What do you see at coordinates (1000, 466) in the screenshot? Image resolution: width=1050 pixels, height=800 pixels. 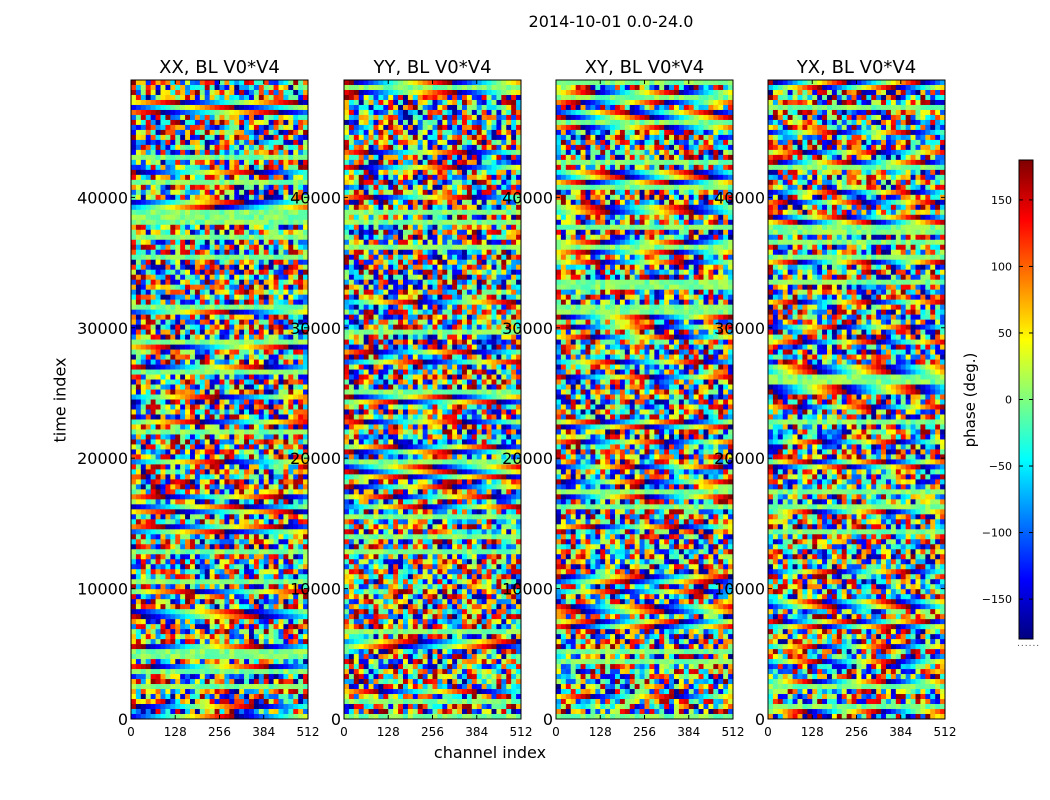 I see `colorbar-tick-label: −50` at bounding box center [1000, 466].